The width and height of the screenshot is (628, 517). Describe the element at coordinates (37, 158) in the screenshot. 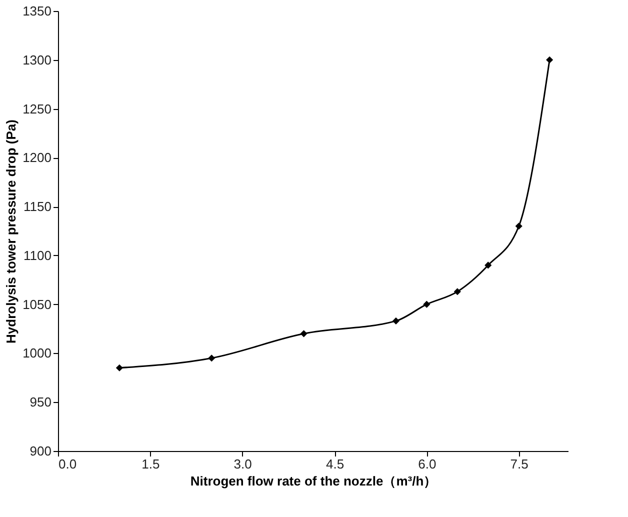

I see `y-tick-label: 1200` at that location.